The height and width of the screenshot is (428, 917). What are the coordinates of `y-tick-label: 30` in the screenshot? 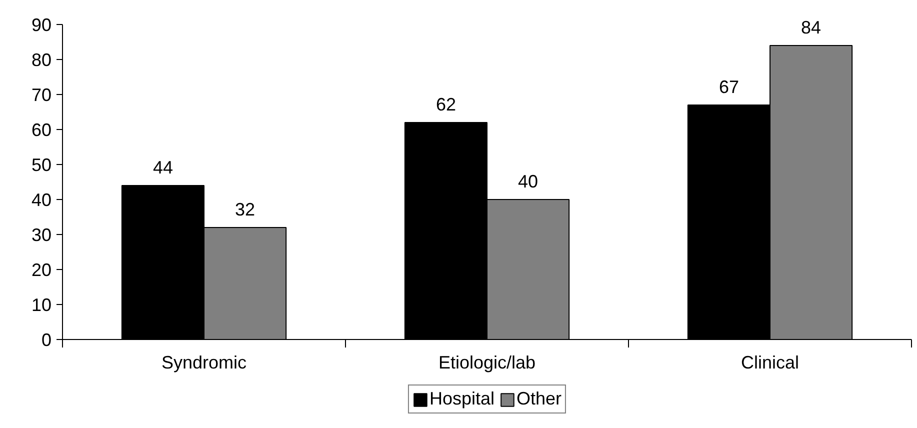 It's located at (41, 235).